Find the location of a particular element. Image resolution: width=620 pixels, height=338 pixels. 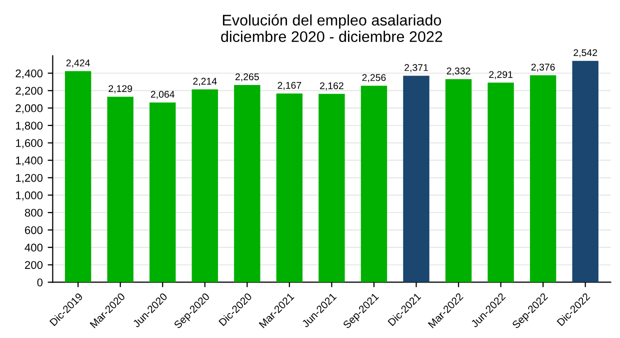

data-label: 2,167 is located at coordinates (290, 86).